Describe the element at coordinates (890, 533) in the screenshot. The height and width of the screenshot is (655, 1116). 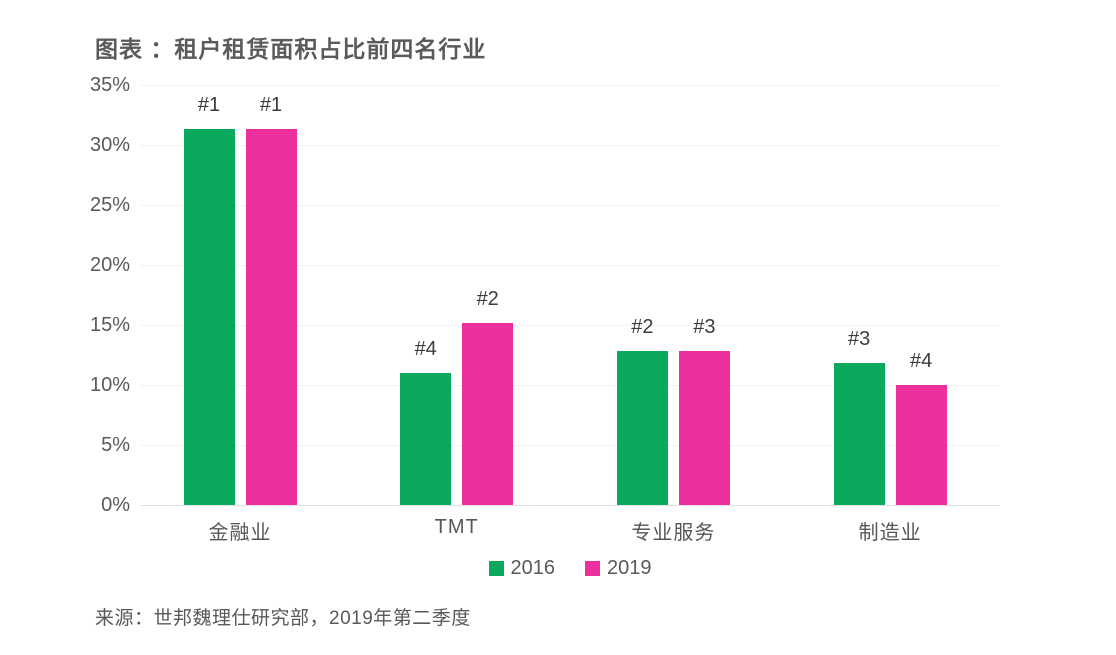
I see `category-label: 制造业` at that location.